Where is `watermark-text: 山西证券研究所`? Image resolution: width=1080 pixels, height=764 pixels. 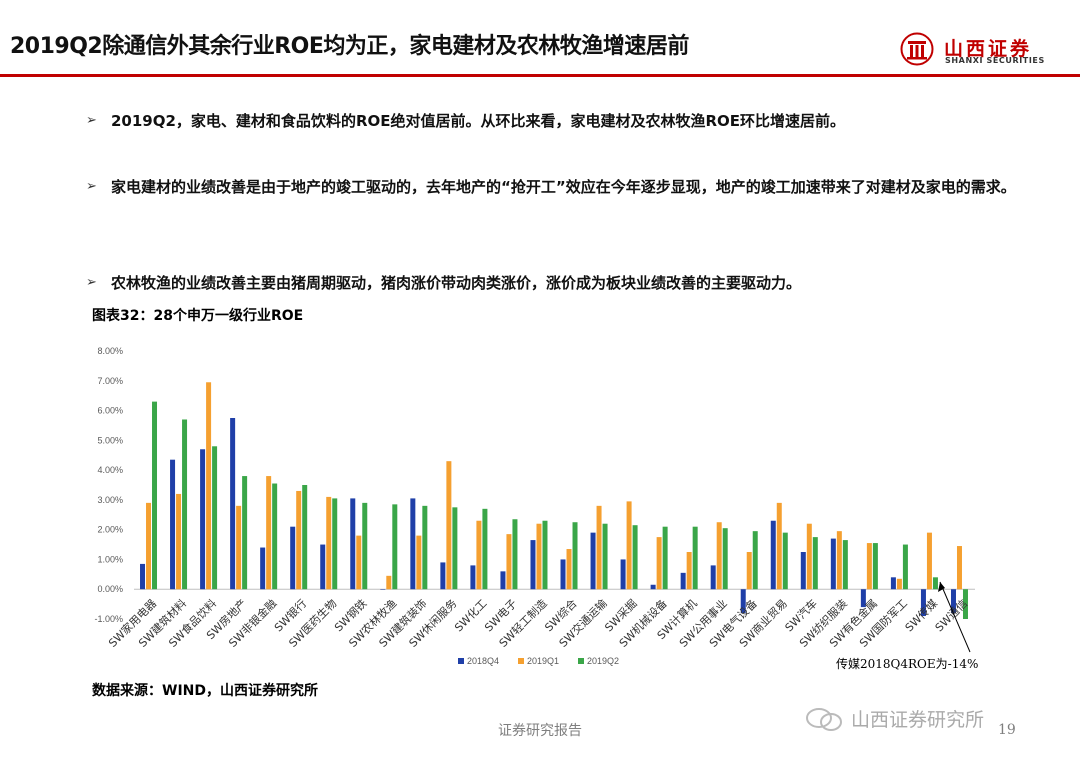 watermark-text: 山西证券研究所 is located at coordinates (918, 720).